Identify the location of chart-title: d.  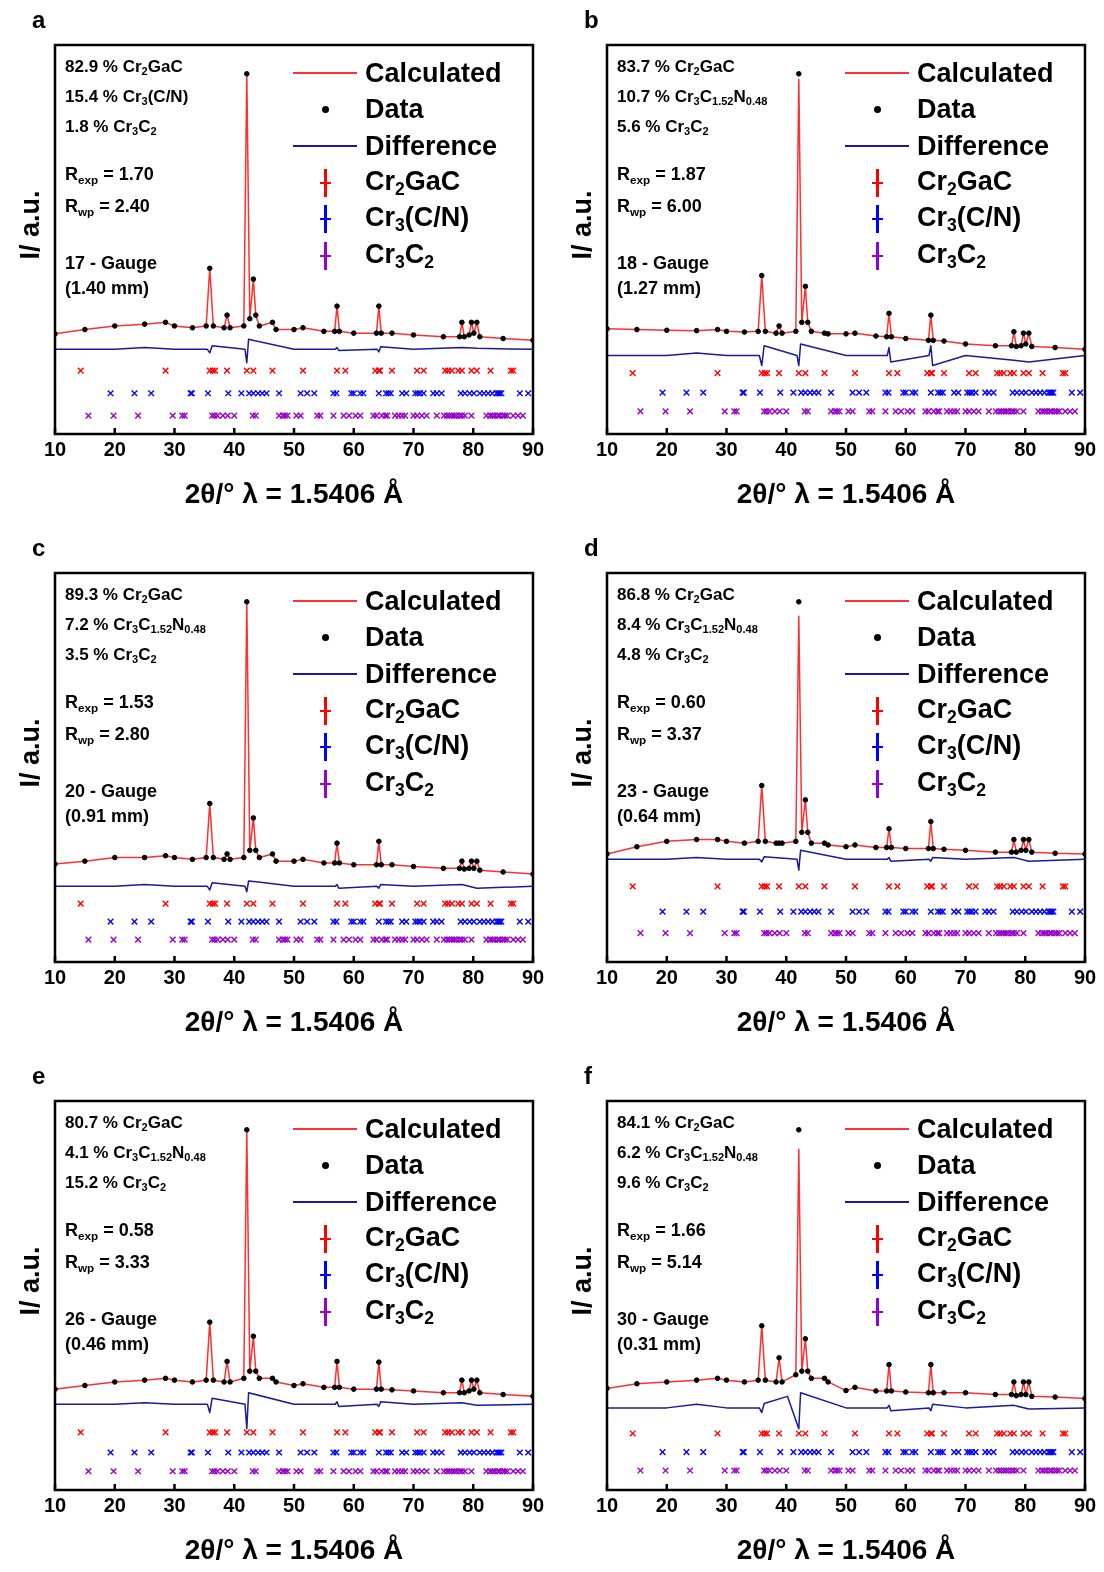
(591, 548).